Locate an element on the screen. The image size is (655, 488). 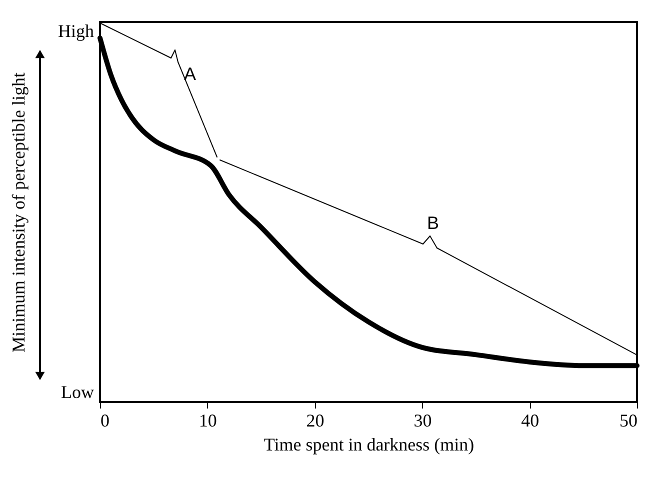
x-tick-label: 0 is located at coordinates (105, 420).